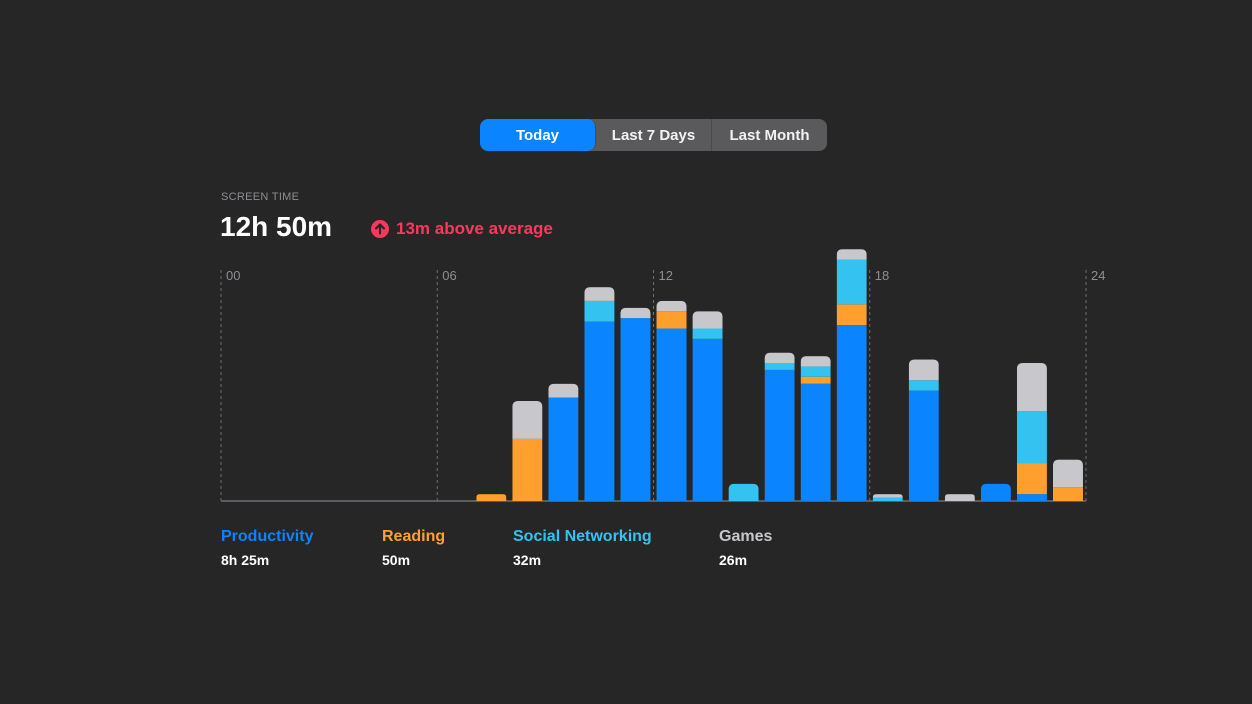 This screenshot has width=1252, height=704. I want to click on tab-last-7-days: Last 7 Days, so click(654, 135).